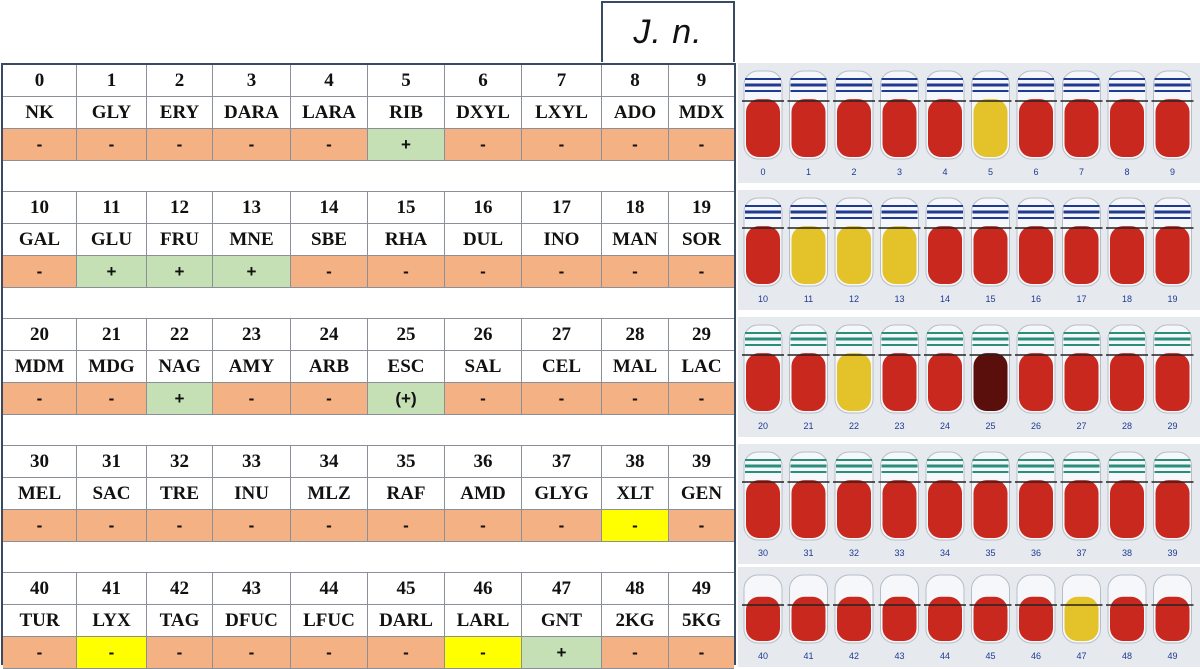 The width and height of the screenshot is (1200, 669). Describe the element at coordinates (990, 553) in the screenshot. I see `tube-number-label: 35` at that location.